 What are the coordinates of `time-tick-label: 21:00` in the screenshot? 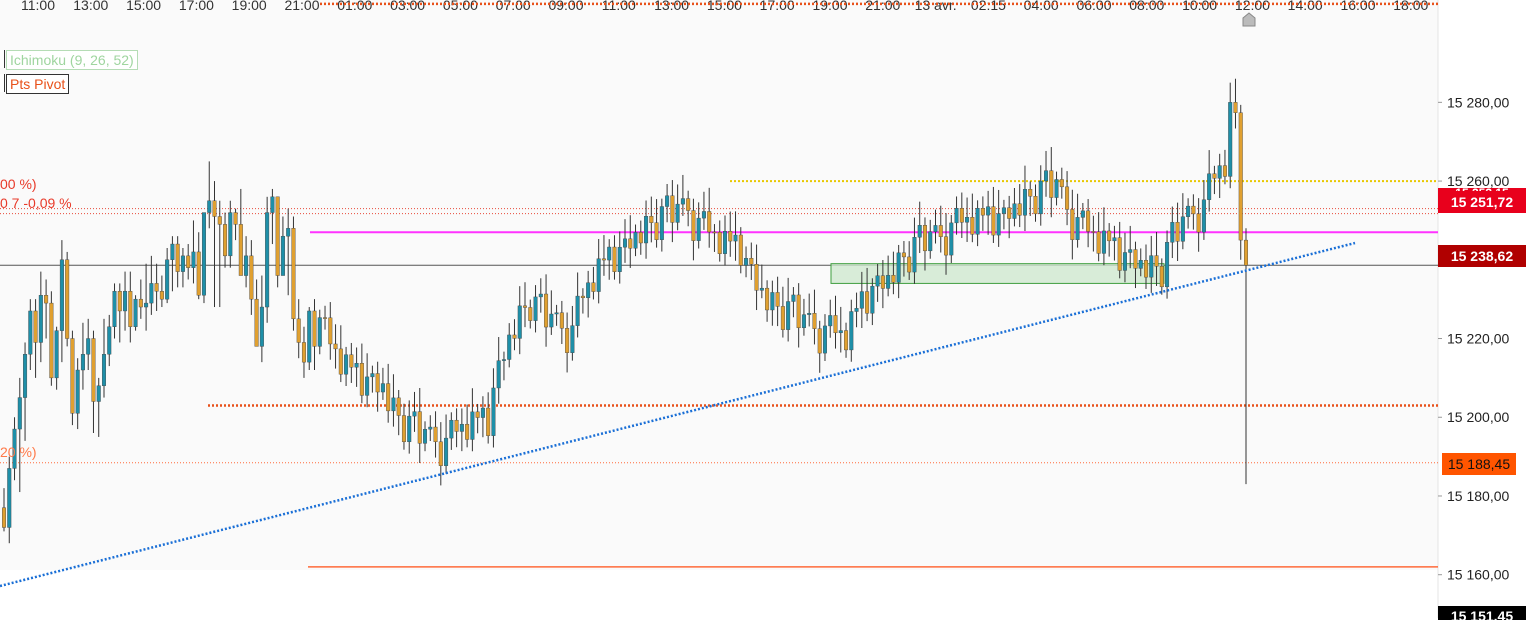 It's located at (301, 6).